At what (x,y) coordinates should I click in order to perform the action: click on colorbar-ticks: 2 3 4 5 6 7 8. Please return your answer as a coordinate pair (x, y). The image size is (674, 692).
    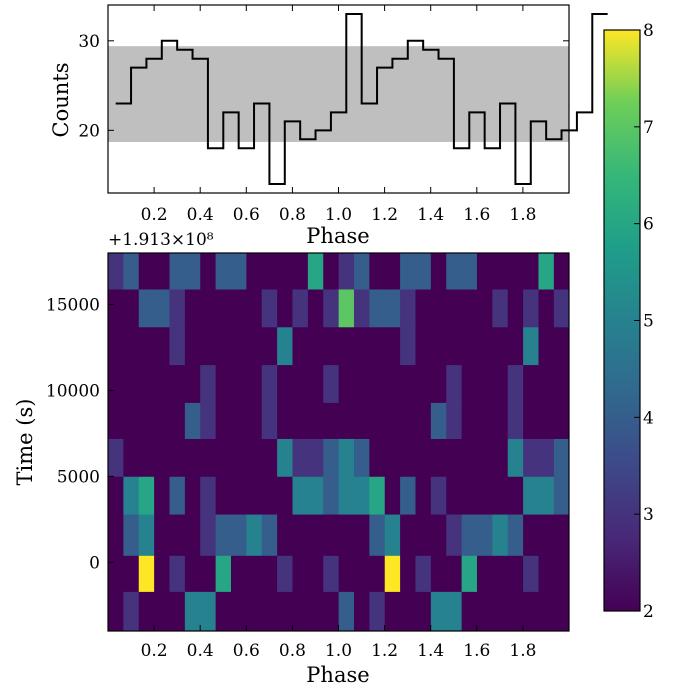
    Looking at the image, I should click on (644, 321).